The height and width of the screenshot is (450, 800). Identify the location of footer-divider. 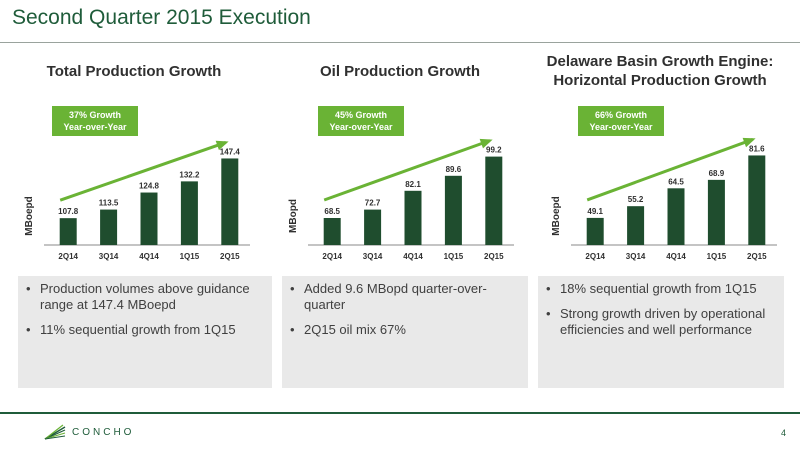
(400, 413).